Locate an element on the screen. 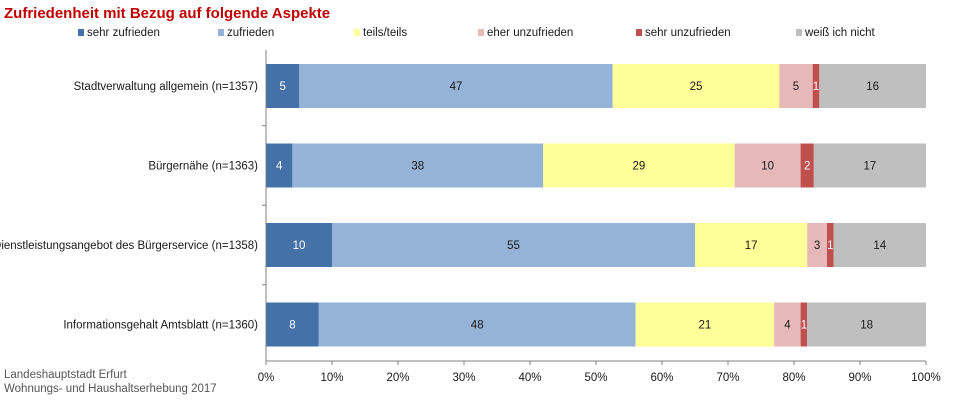 The height and width of the screenshot is (400, 960). legend-item-zufrieden: zufrieden is located at coordinates (246, 33).